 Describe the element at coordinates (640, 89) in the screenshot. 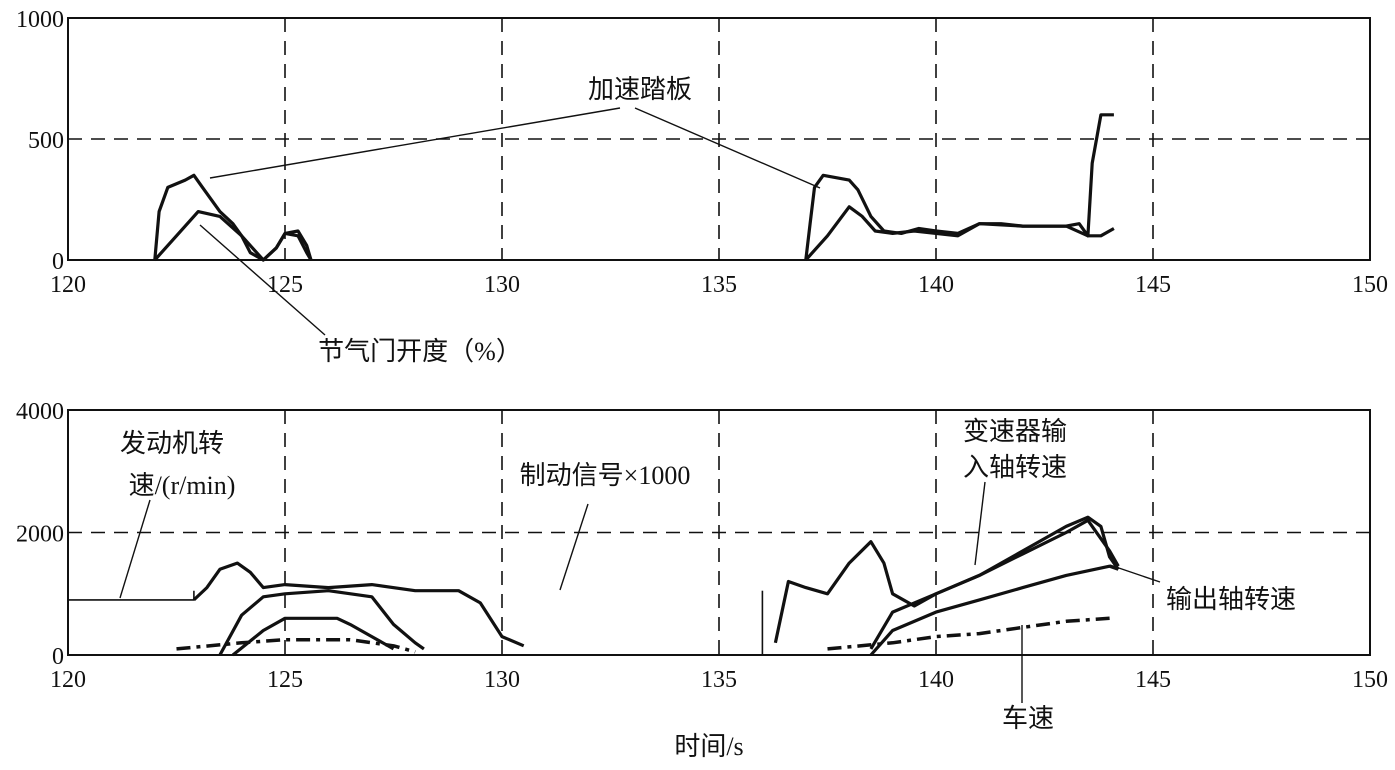

I see `annotation-pedal-label: 加速踏板` at that location.